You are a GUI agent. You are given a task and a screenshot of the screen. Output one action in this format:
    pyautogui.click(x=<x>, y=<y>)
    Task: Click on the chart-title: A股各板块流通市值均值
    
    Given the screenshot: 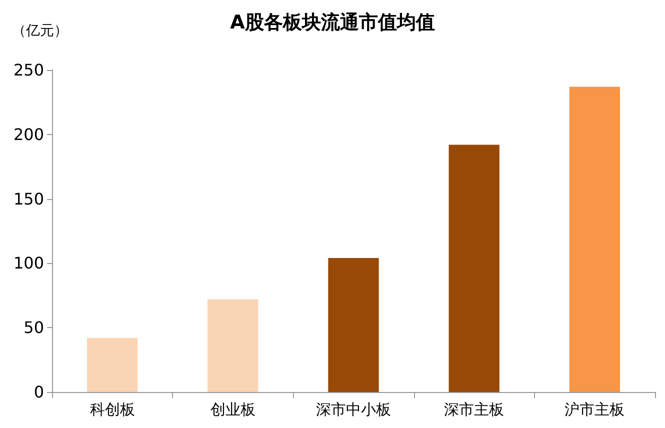 What is the action you would take?
    pyautogui.click(x=332, y=23)
    